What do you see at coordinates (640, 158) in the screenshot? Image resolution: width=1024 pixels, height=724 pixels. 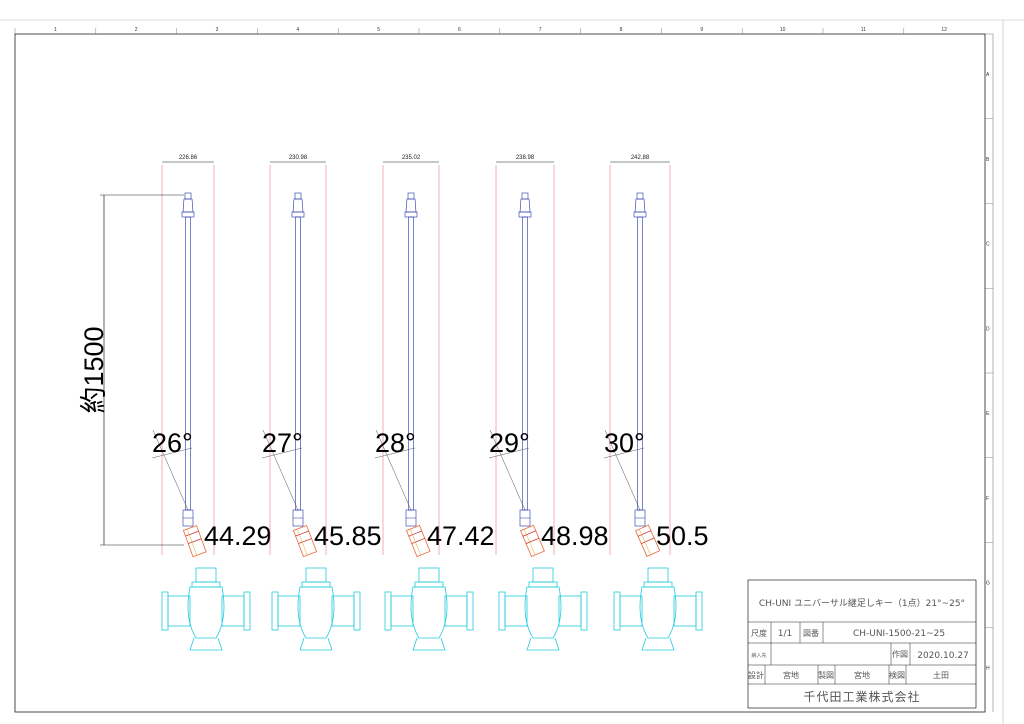 I see `width-dimension: 242.88` at bounding box center [640, 158].